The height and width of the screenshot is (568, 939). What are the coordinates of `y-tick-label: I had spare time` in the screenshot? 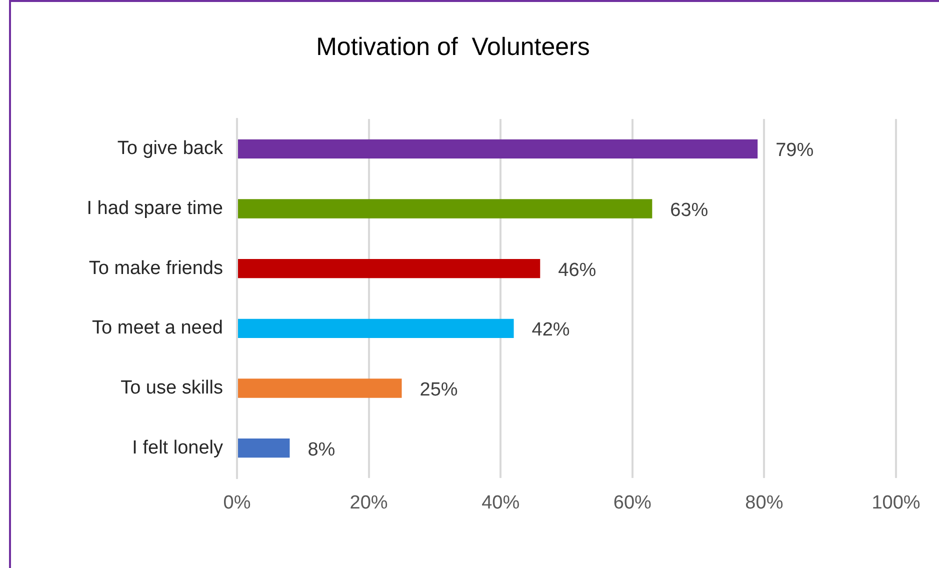 It's located at (154, 208).